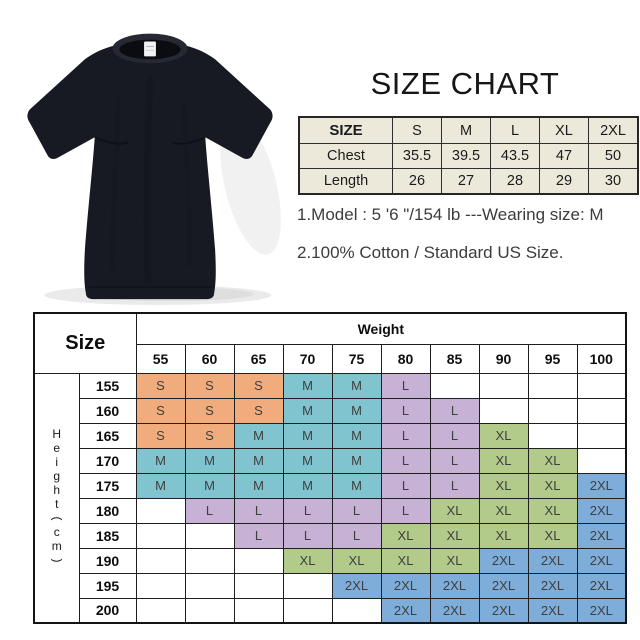 The height and width of the screenshot is (640, 640). I want to click on fabric-fold-left, so click(115, 183).